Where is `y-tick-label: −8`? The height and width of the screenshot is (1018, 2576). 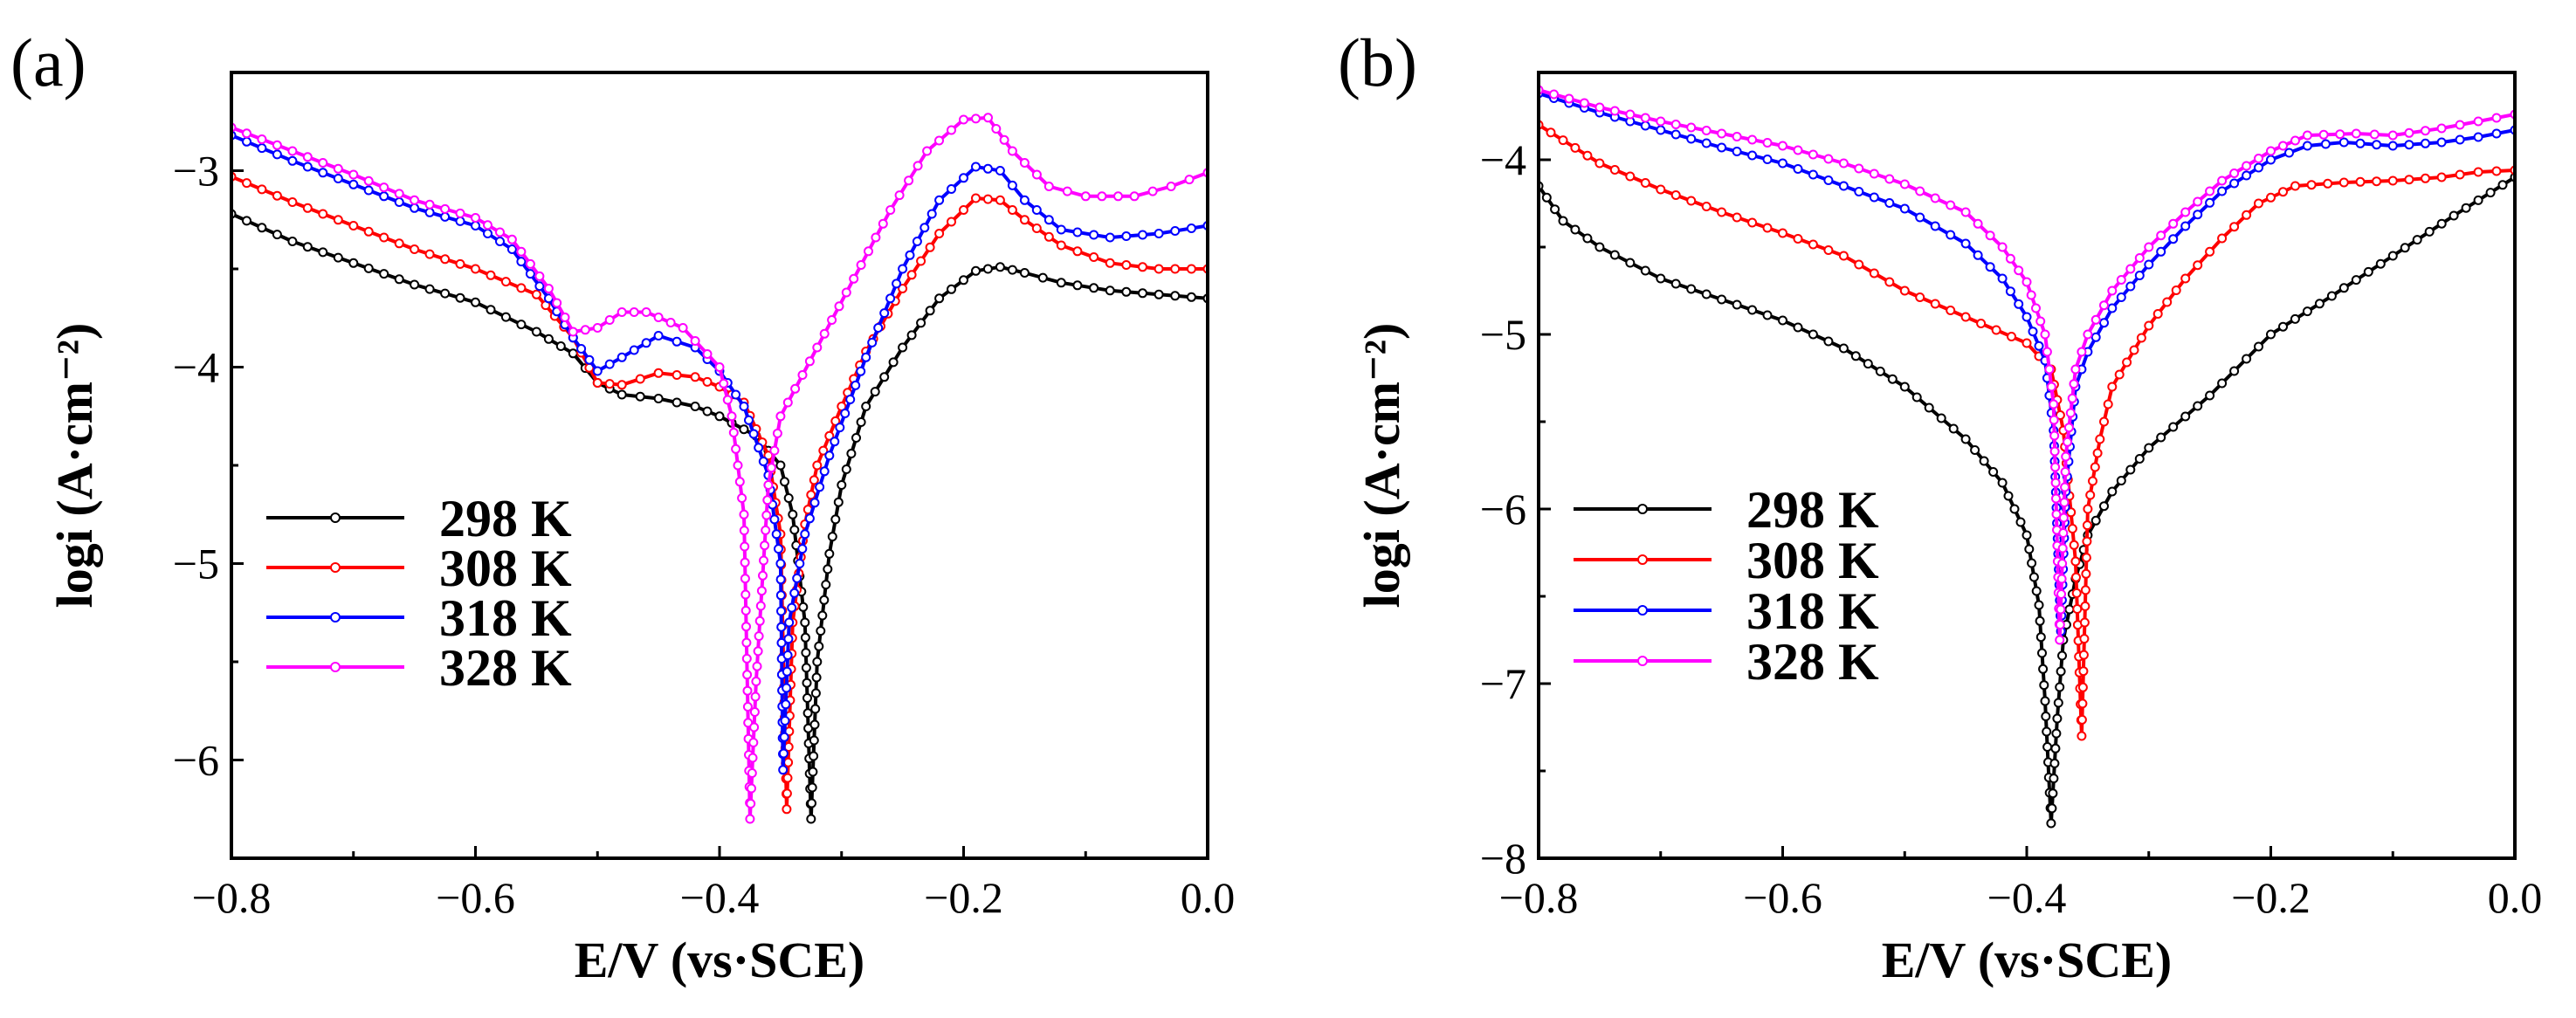 y-tick-label: −8 is located at coordinates (1503, 858).